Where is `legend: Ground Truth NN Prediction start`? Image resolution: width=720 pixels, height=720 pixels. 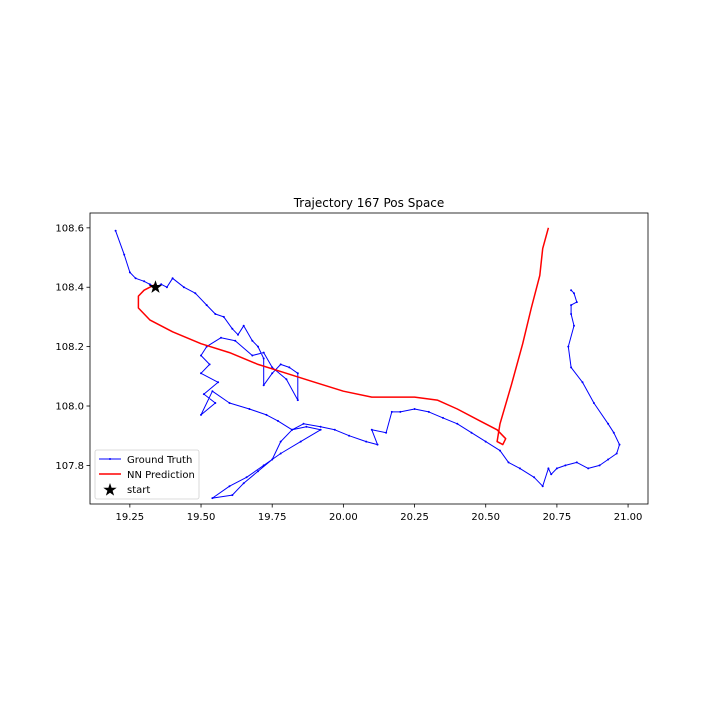
legend: Ground Truth NN Prediction start is located at coordinates (147, 474).